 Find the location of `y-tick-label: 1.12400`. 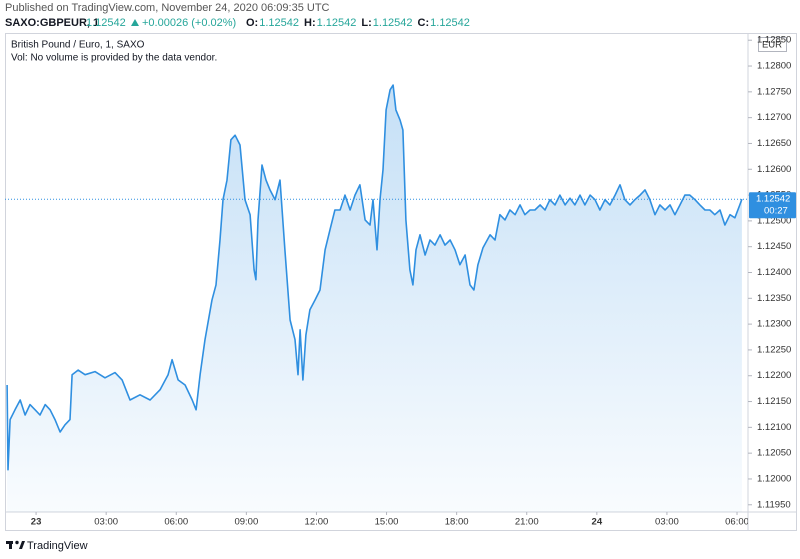

y-tick-label: 1.12400 is located at coordinates (774, 272).